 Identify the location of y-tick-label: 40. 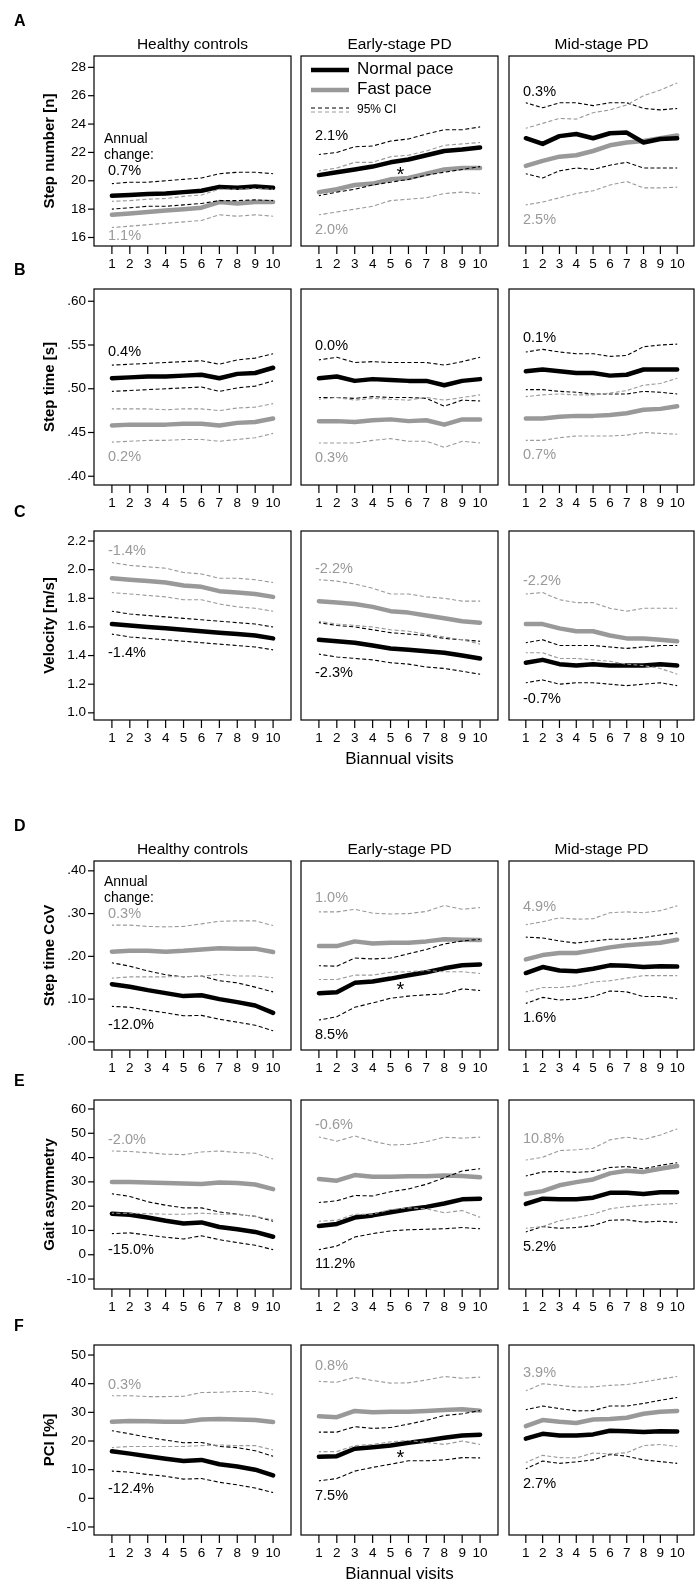
(78, 1383).